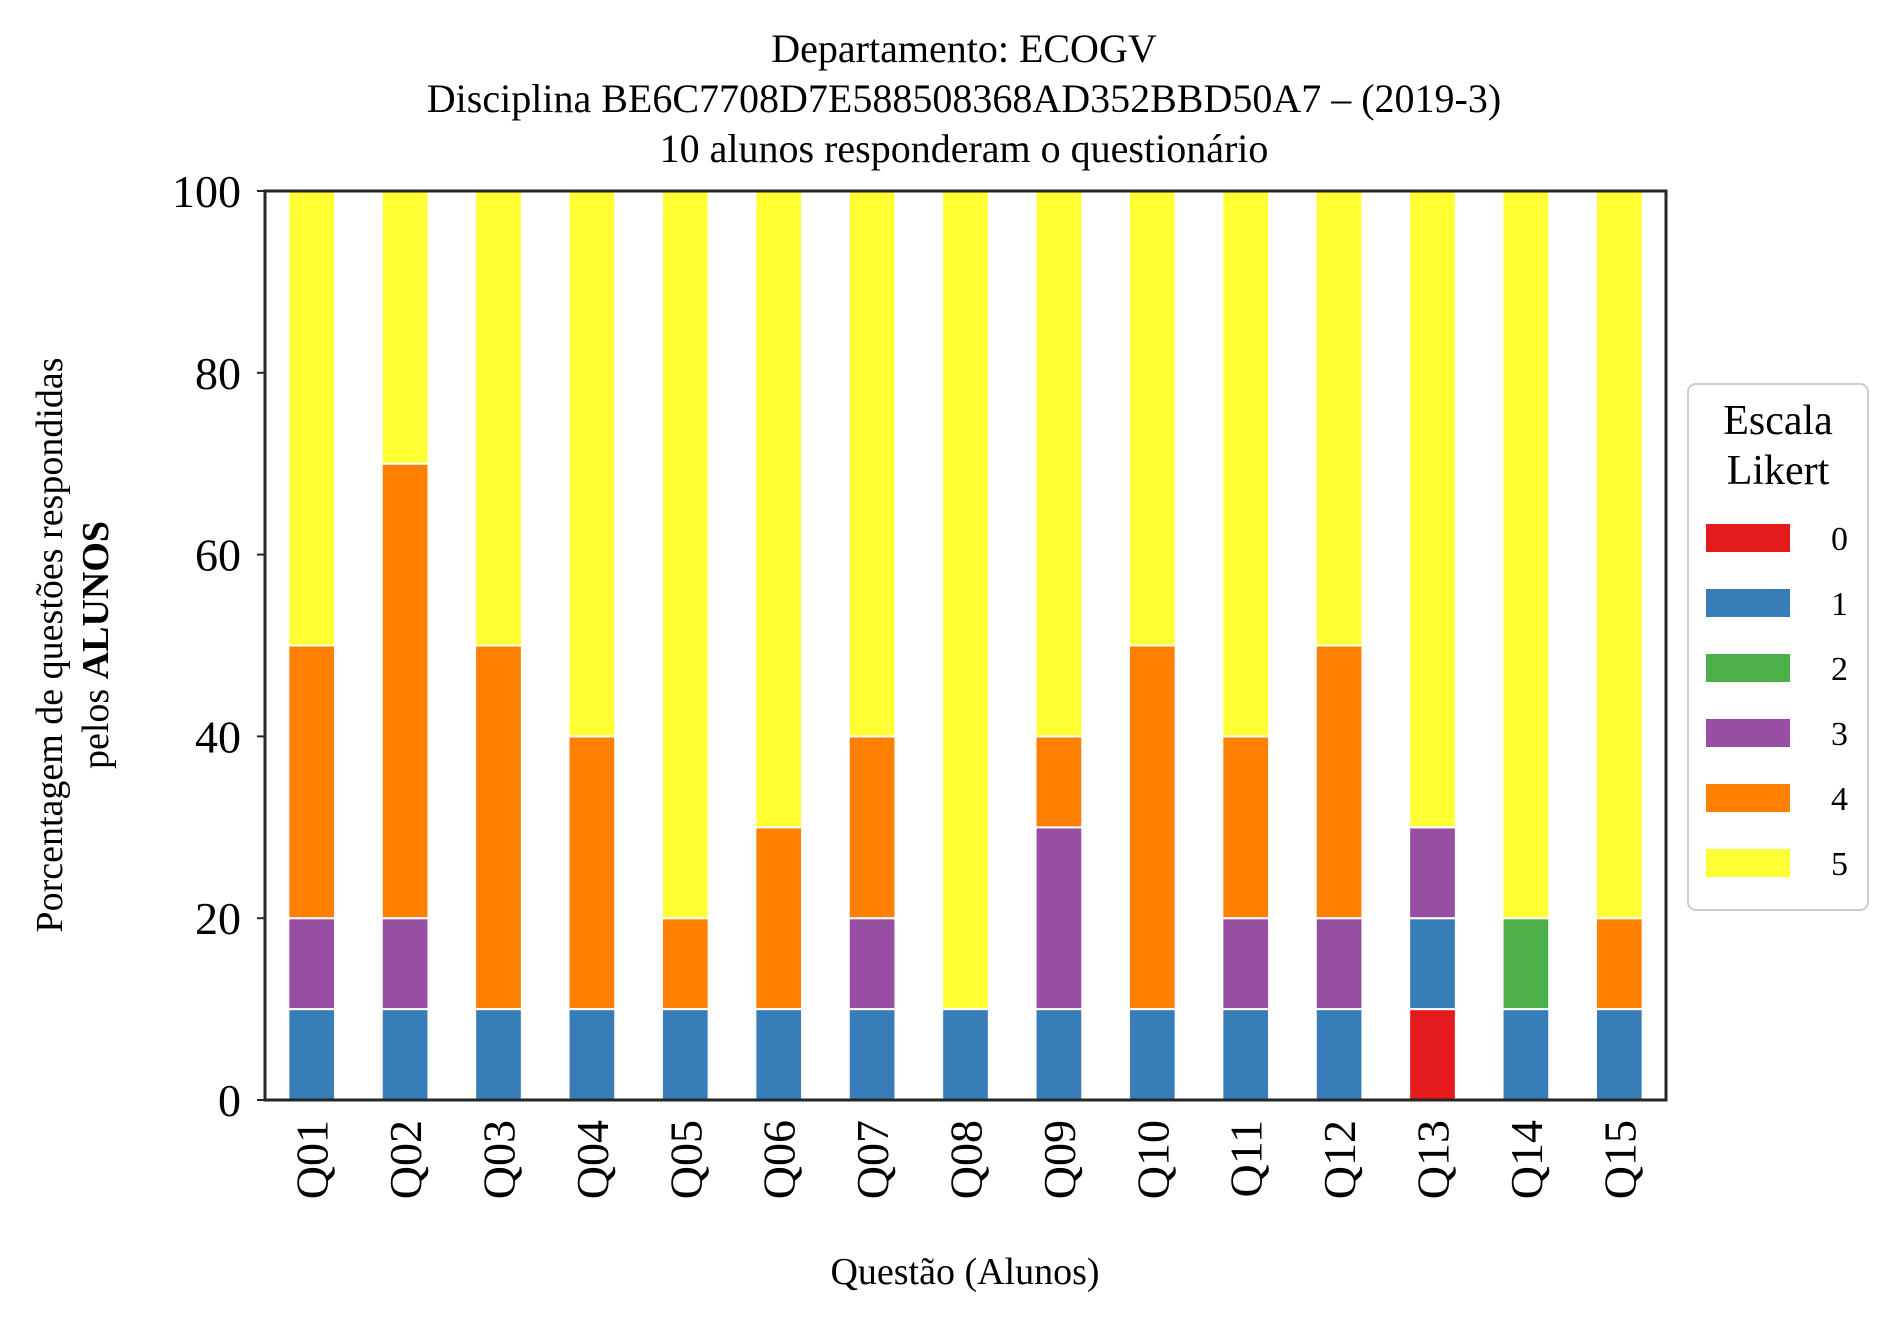  I want to click on y-axis-label-line-2: pelos ALUNOS, so click(96, 645).